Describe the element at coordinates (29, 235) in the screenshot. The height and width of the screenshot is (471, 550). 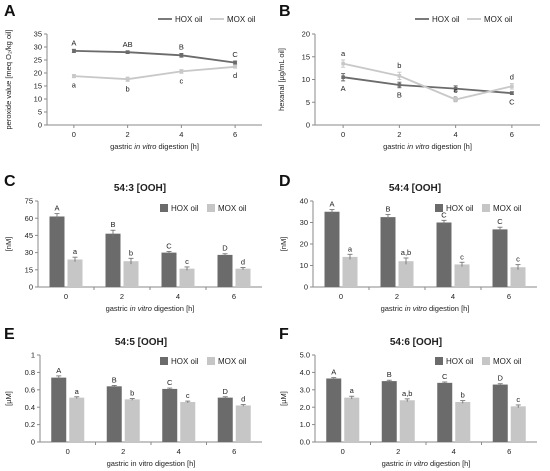
I see `y-tick-label: 45` at that location.